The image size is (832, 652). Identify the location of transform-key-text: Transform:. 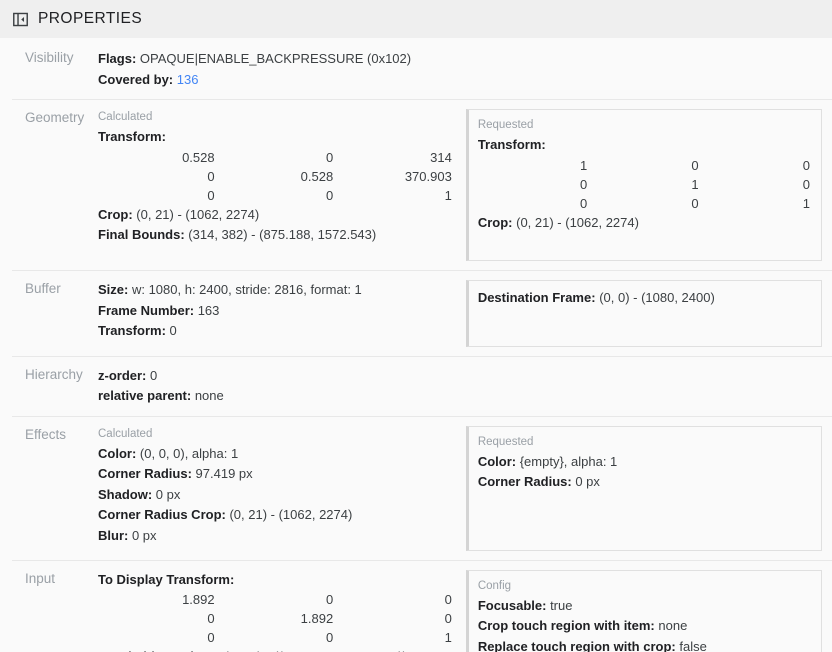
(132, 330).